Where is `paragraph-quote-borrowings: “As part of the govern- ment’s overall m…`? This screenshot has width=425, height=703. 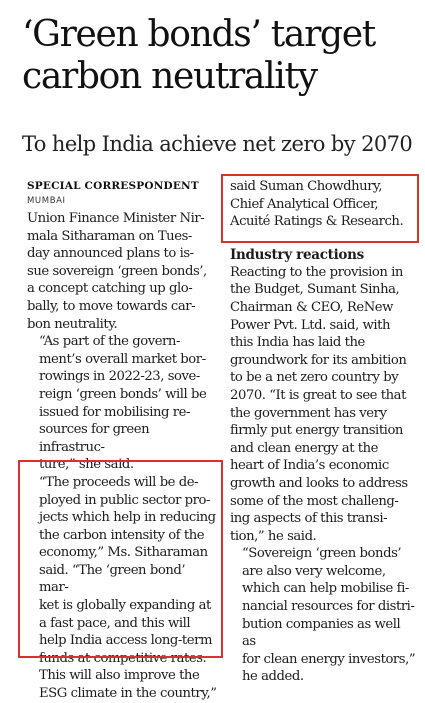 paragraph-quote-borrowings: “As part of the govern- ment’s overall m… is located at coordinates (123, 403).